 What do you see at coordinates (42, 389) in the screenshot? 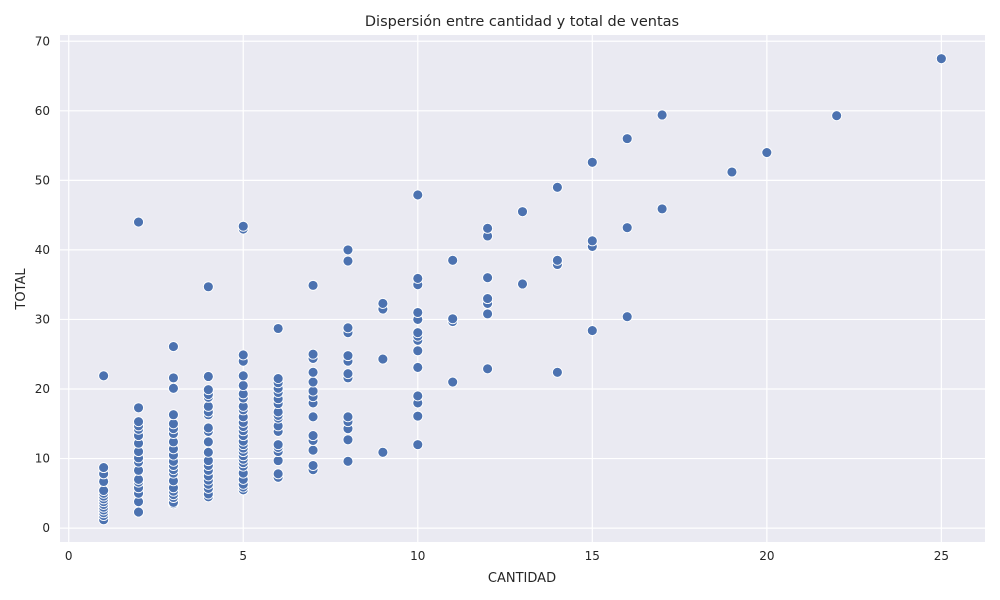
I see `y-tick-label: 20` at bounding box center [42, 389].